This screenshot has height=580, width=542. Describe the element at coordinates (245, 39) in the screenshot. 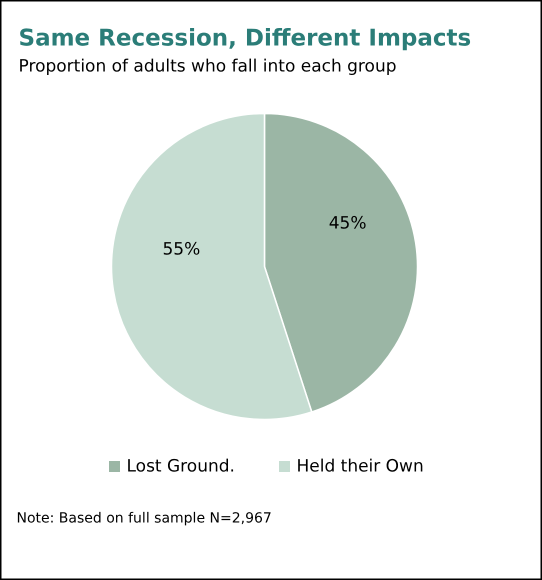

I see `chart-title: Same Recession, Different Impacts` at that location.